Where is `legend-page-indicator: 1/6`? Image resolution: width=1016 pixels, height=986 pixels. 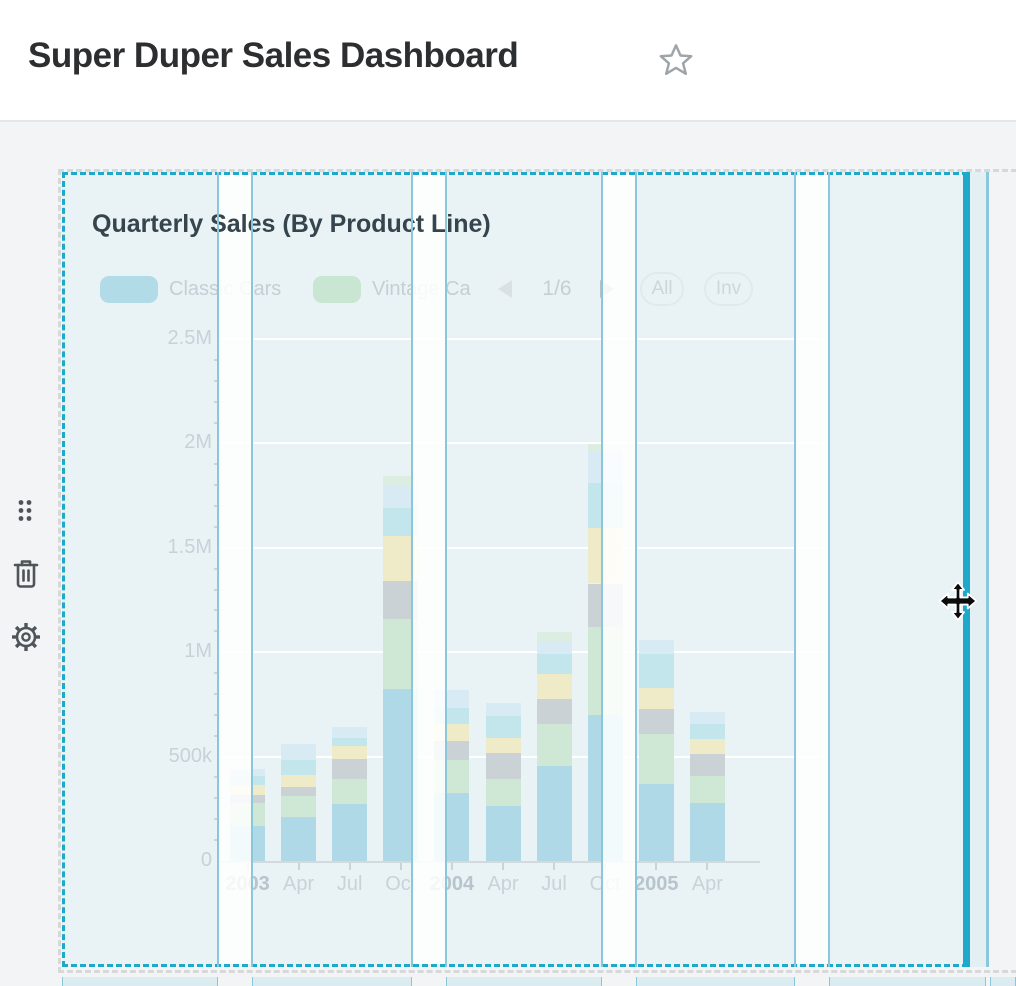
legend-page-indicator: 1/6 is located at coordinates (557, 288).